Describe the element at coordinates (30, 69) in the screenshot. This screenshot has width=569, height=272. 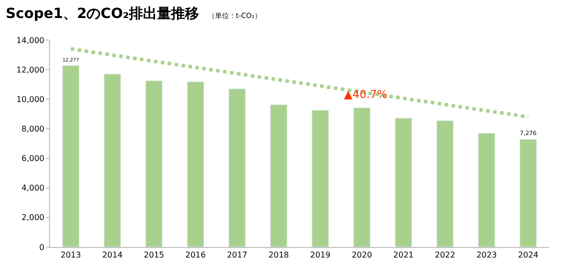
I see `y-tick-label: 12,000` at that location.